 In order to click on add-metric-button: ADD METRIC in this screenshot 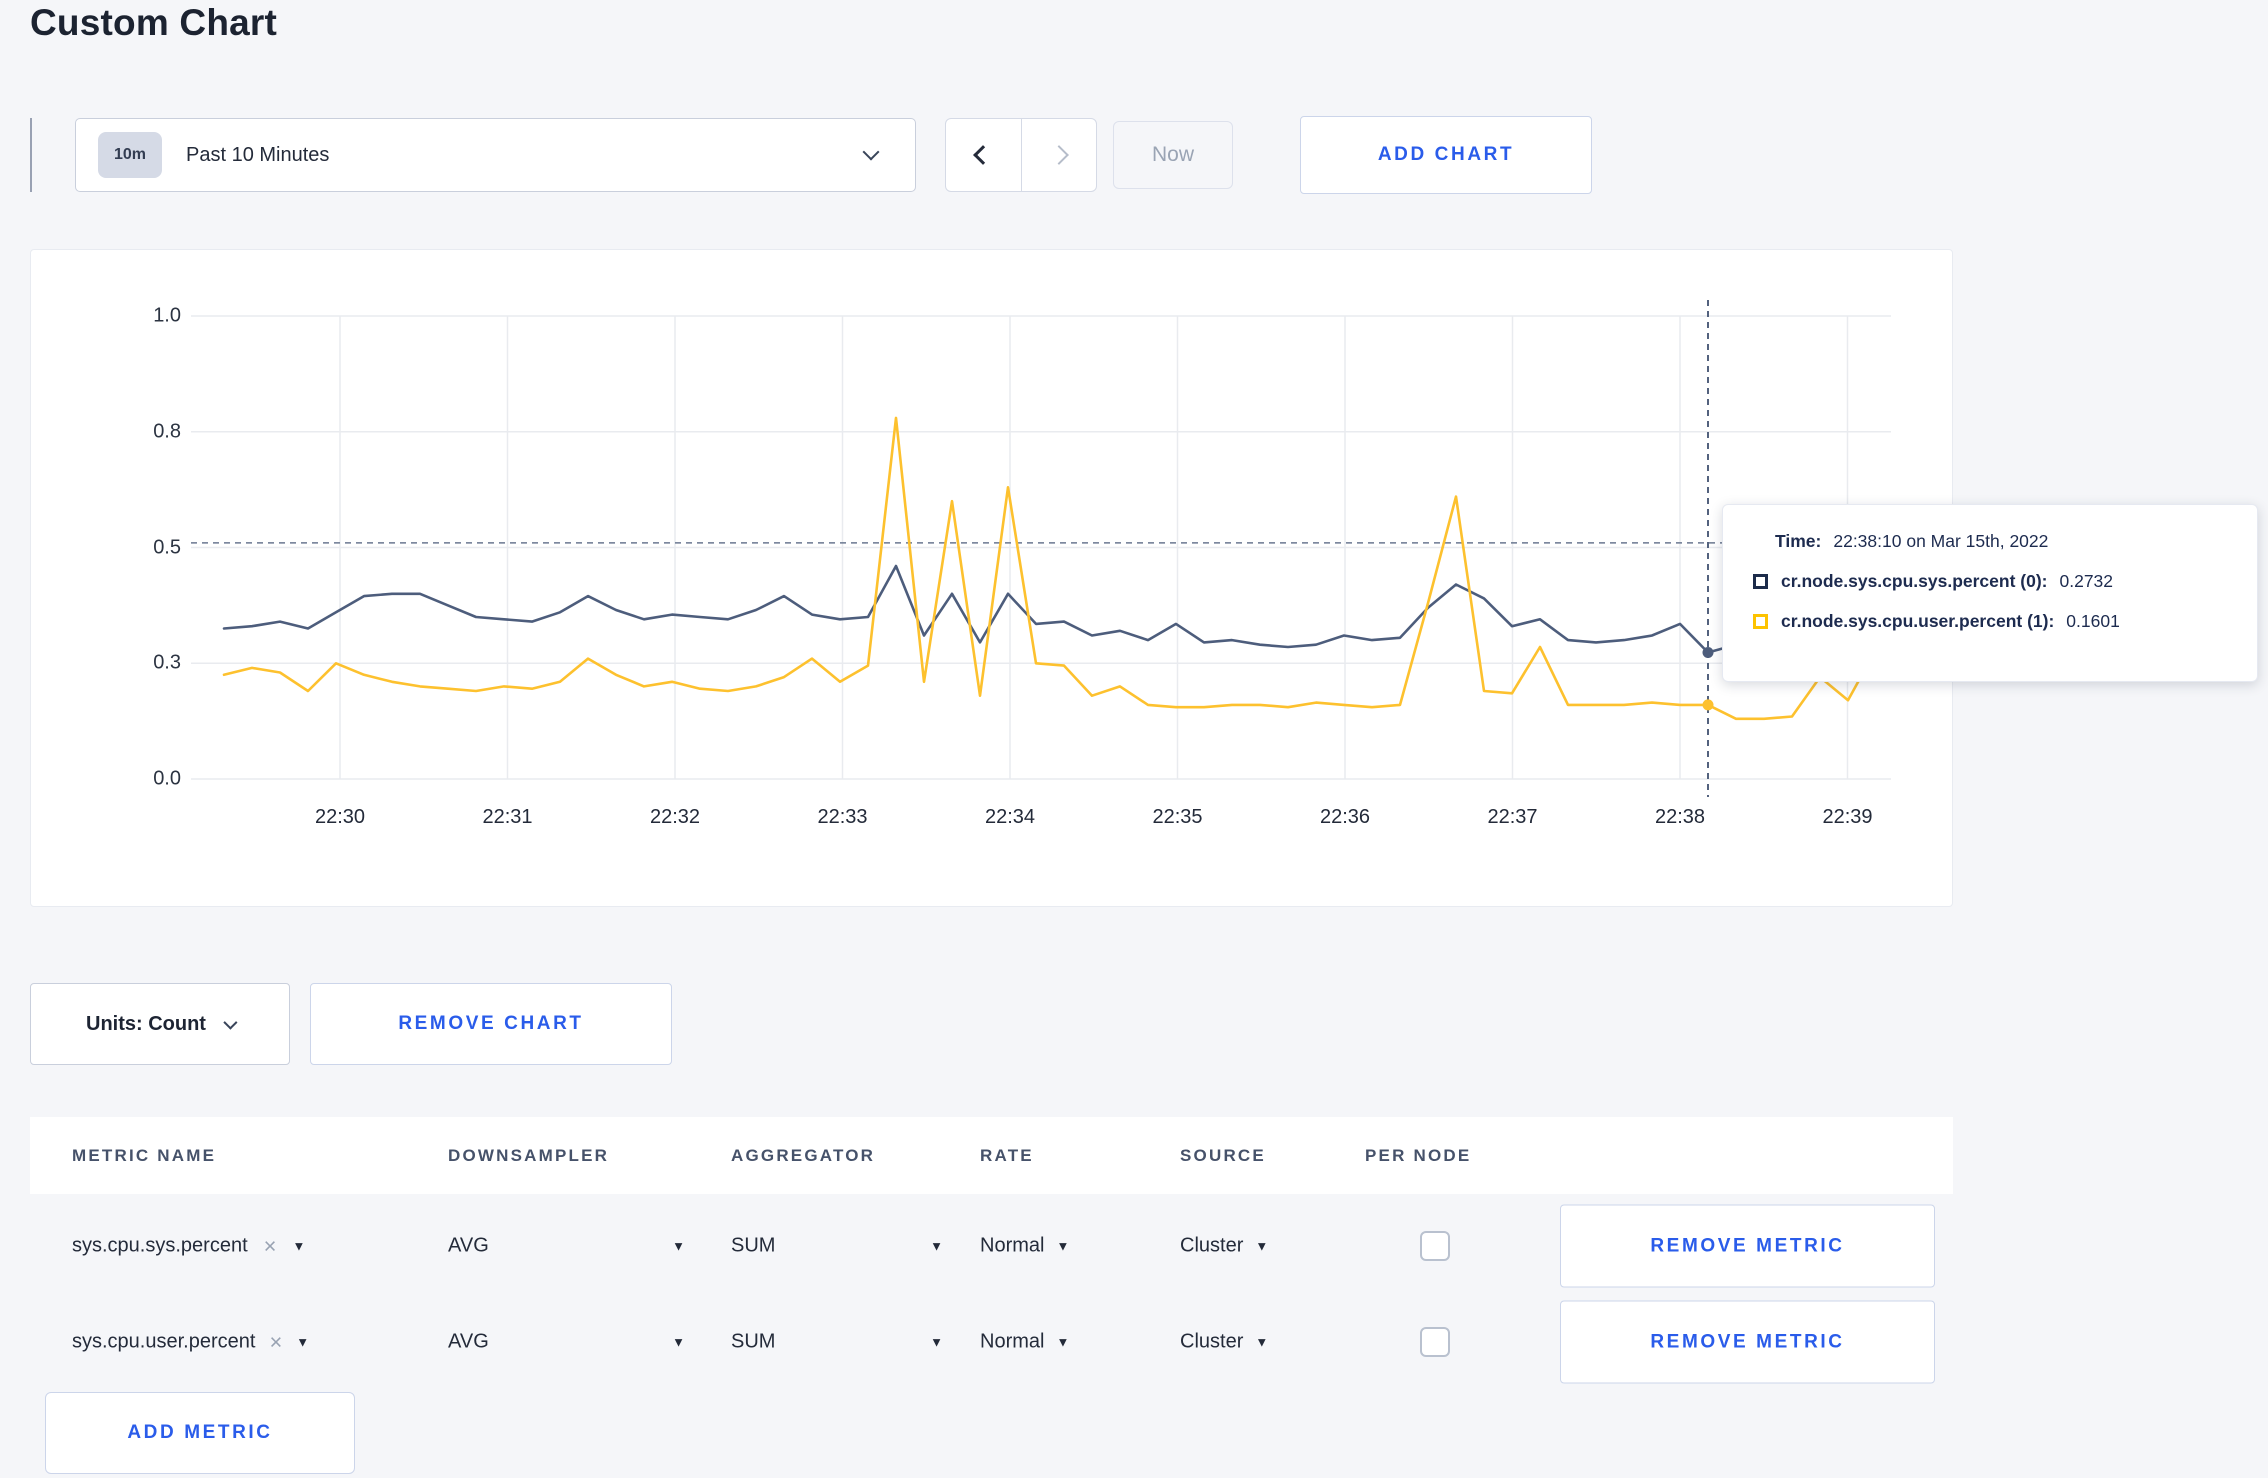, I will do `click(200, 1433)`.